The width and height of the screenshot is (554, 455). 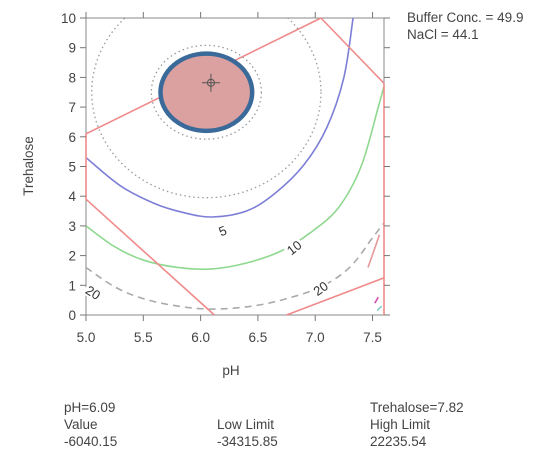 I want to click on readout-right: Trehalose=7.82 High Limit 22235.54, so click(x=417, y=424).